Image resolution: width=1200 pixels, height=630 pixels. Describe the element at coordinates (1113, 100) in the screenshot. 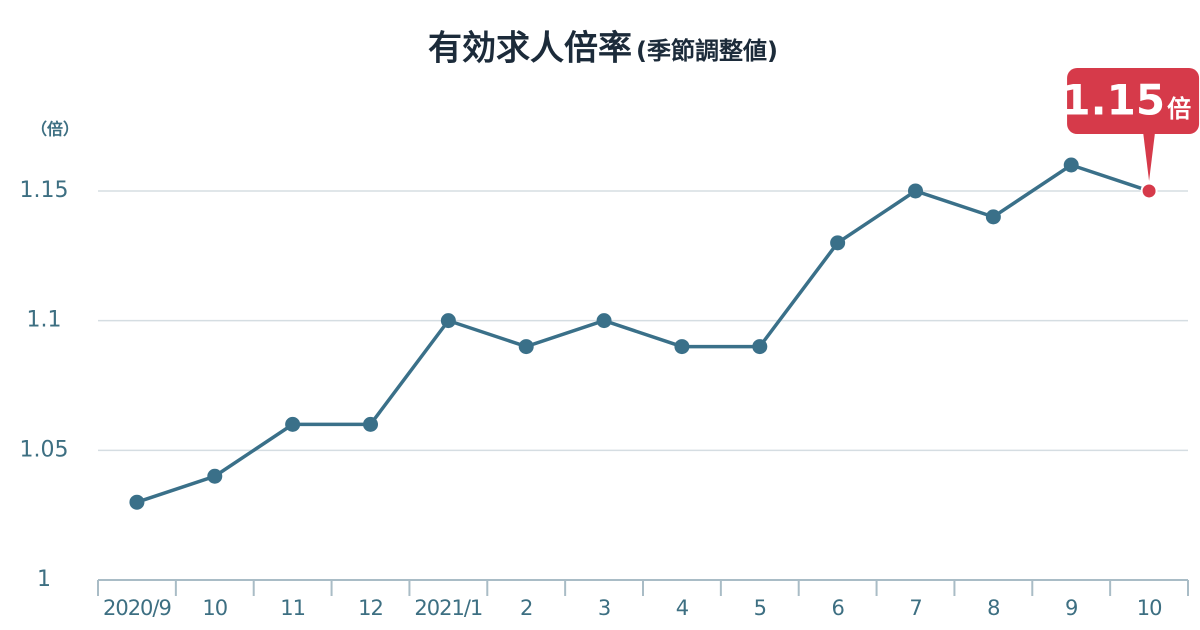

I see `callout-value: 1.15` at that location.